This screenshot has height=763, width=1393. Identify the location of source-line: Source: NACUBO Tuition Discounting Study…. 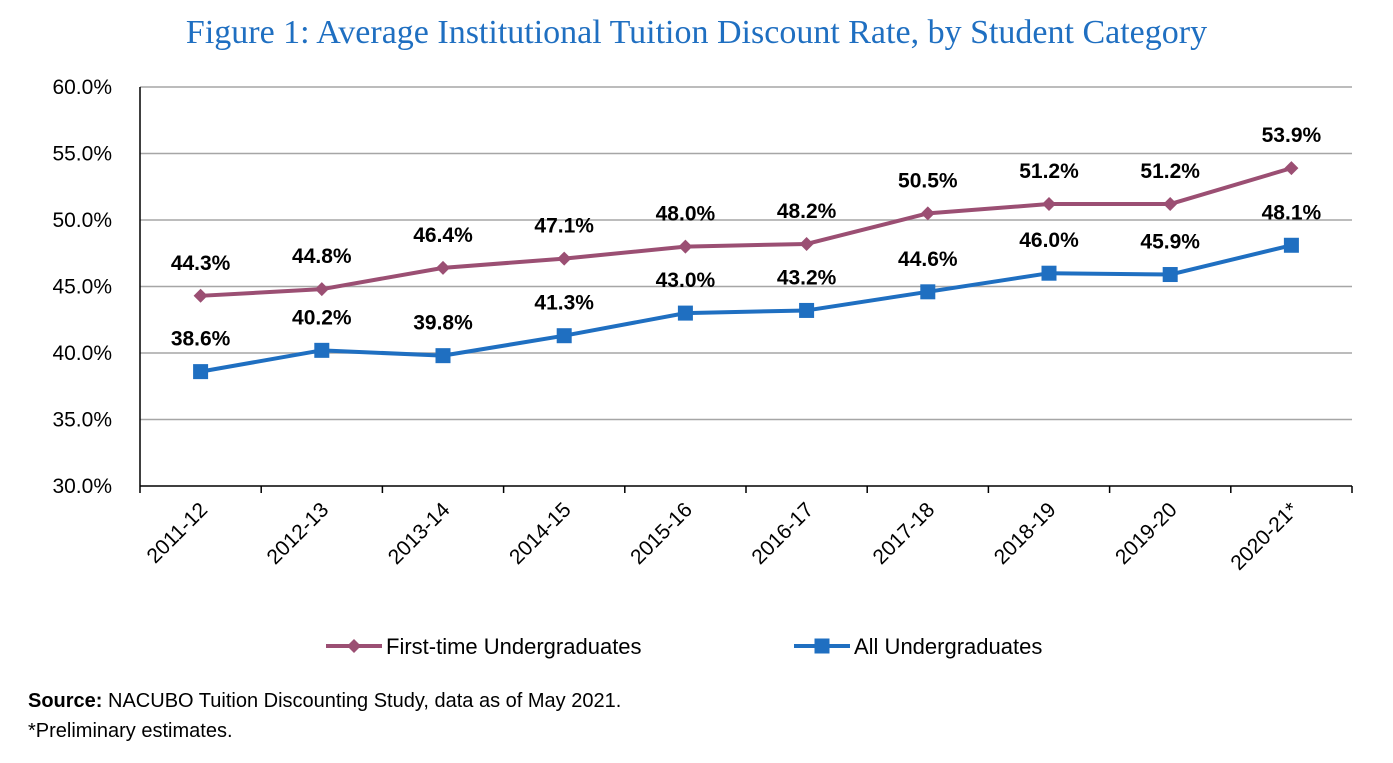
(324, 701).